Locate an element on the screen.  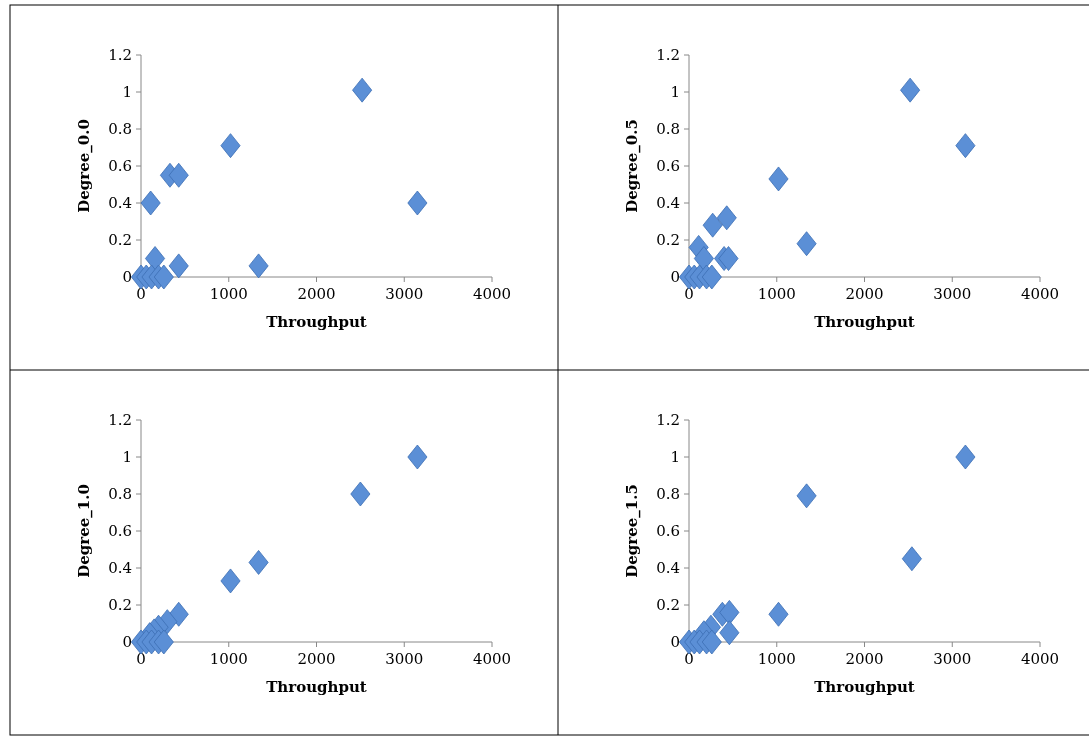
y-axis-title: Degree_0.5 is located at coordinates (632, 166).